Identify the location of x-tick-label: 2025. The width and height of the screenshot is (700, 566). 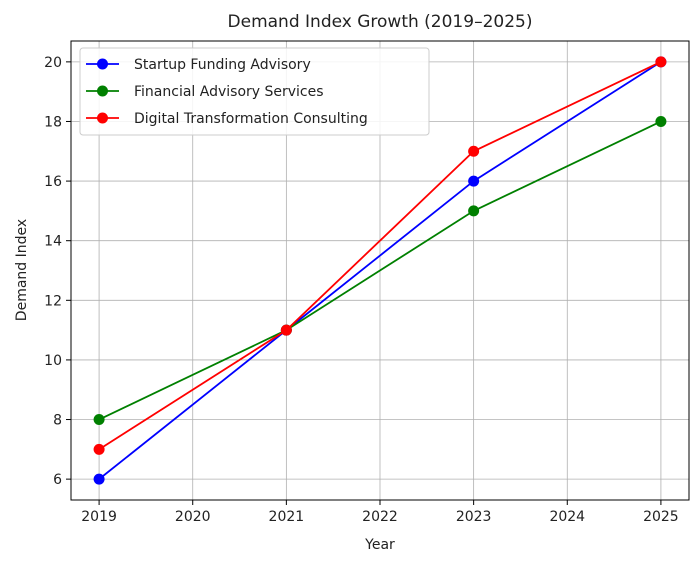
(661, 517).